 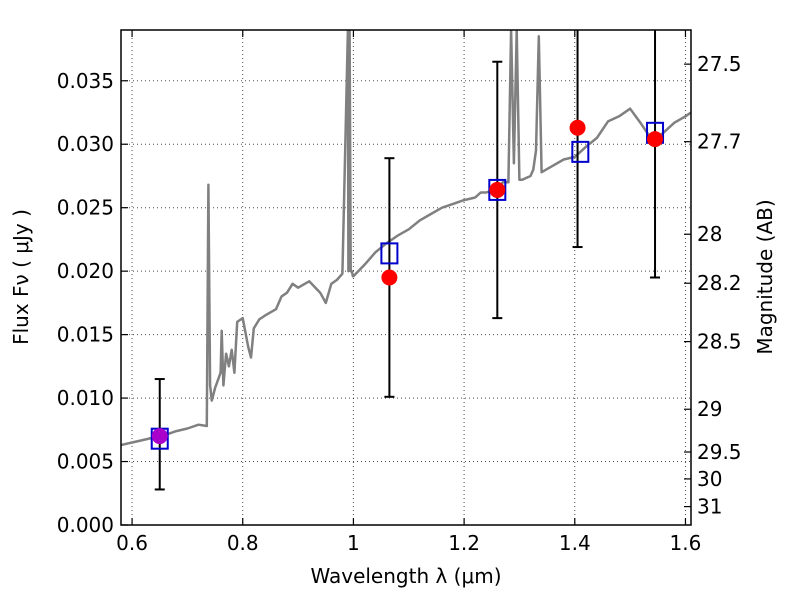 I want to click on y2-tick-label: 30, so click(x=709, y=479).